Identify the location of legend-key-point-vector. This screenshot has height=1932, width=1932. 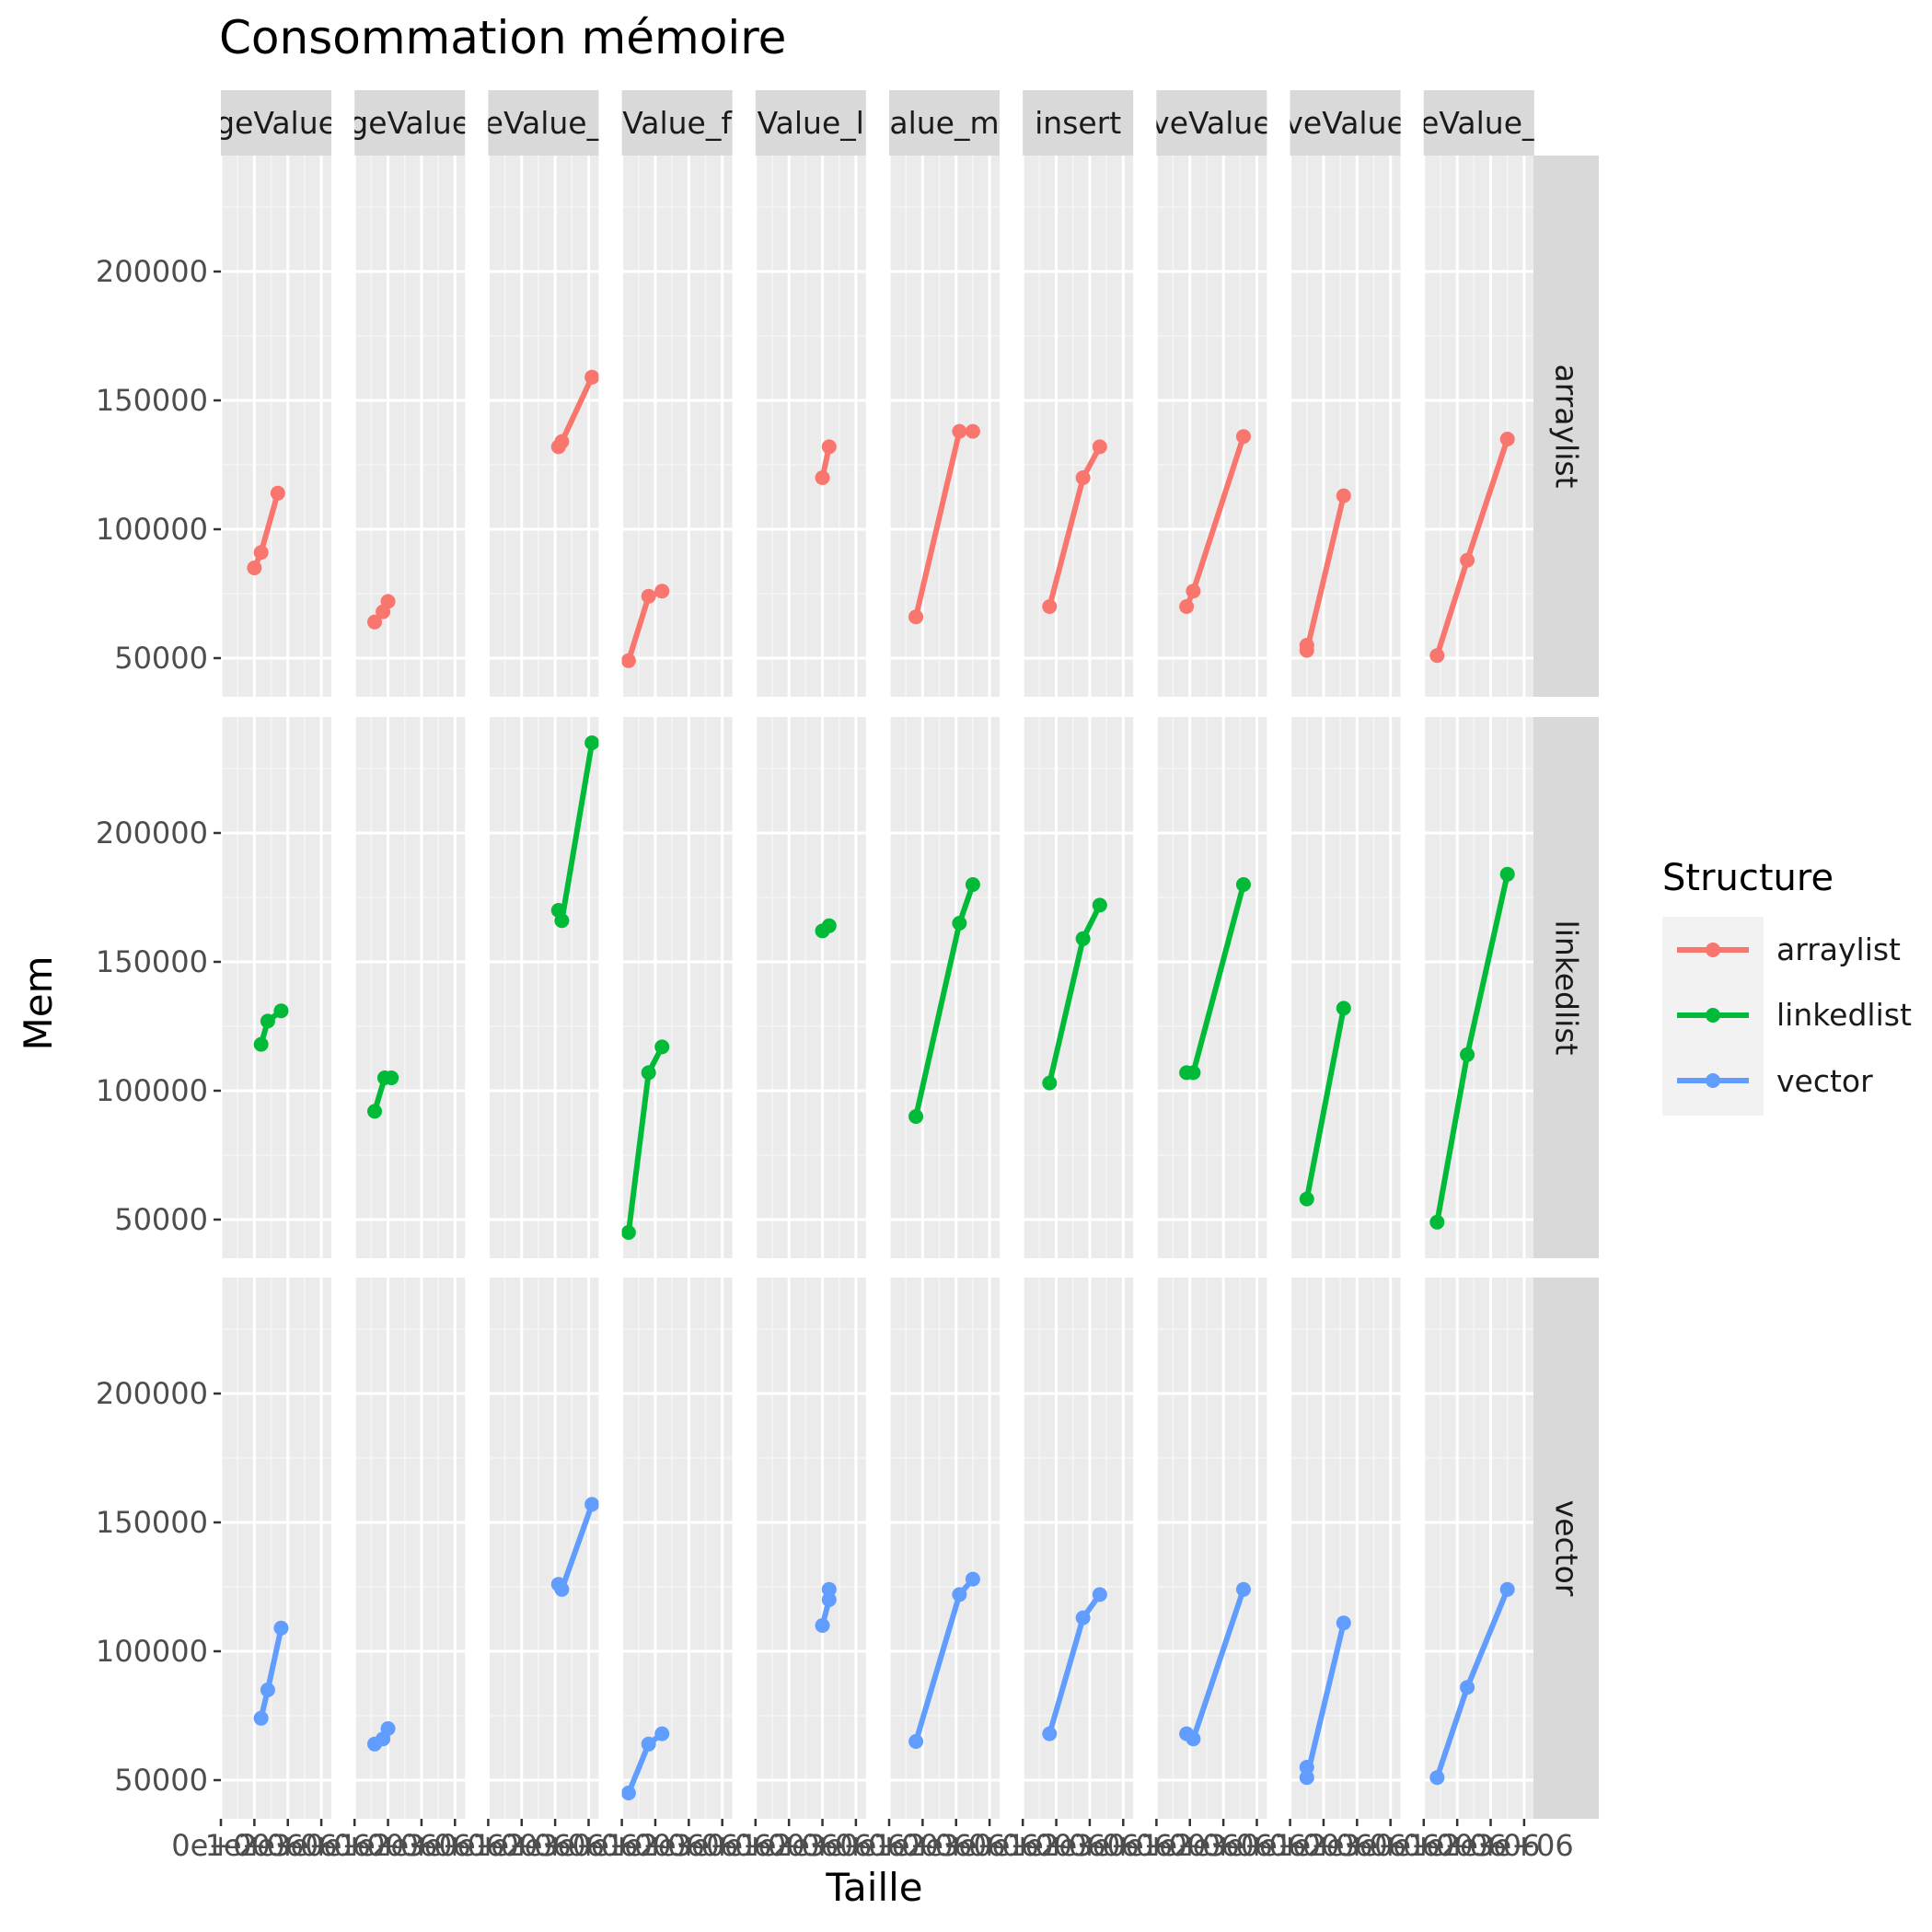
(1713, 1080).